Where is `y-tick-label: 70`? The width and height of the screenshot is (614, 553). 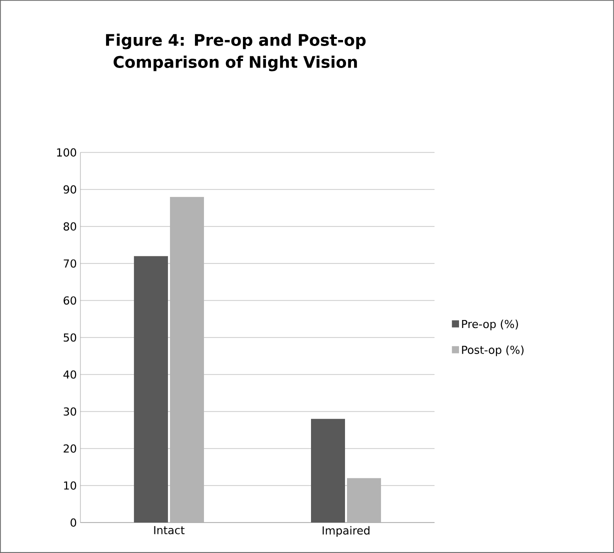 y-tick-label: 70 is located at coordinates (70, 263).